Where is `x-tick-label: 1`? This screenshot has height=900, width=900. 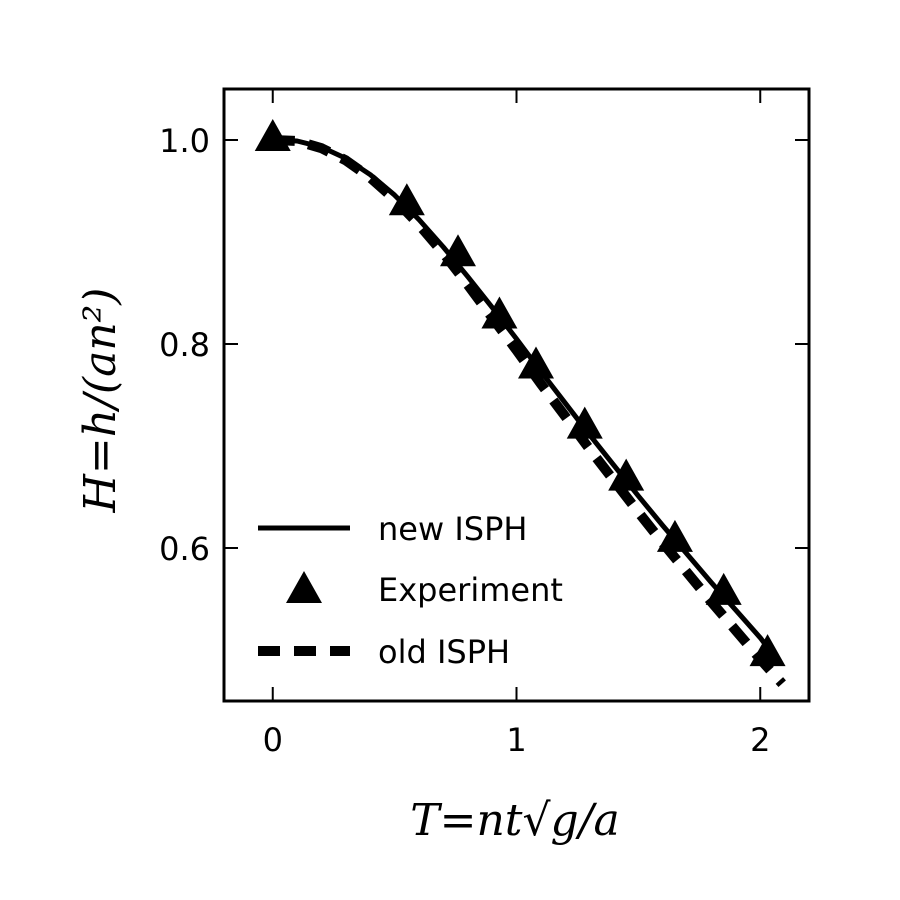
x-tick-label: 1 is located at coordinates (516, 740).